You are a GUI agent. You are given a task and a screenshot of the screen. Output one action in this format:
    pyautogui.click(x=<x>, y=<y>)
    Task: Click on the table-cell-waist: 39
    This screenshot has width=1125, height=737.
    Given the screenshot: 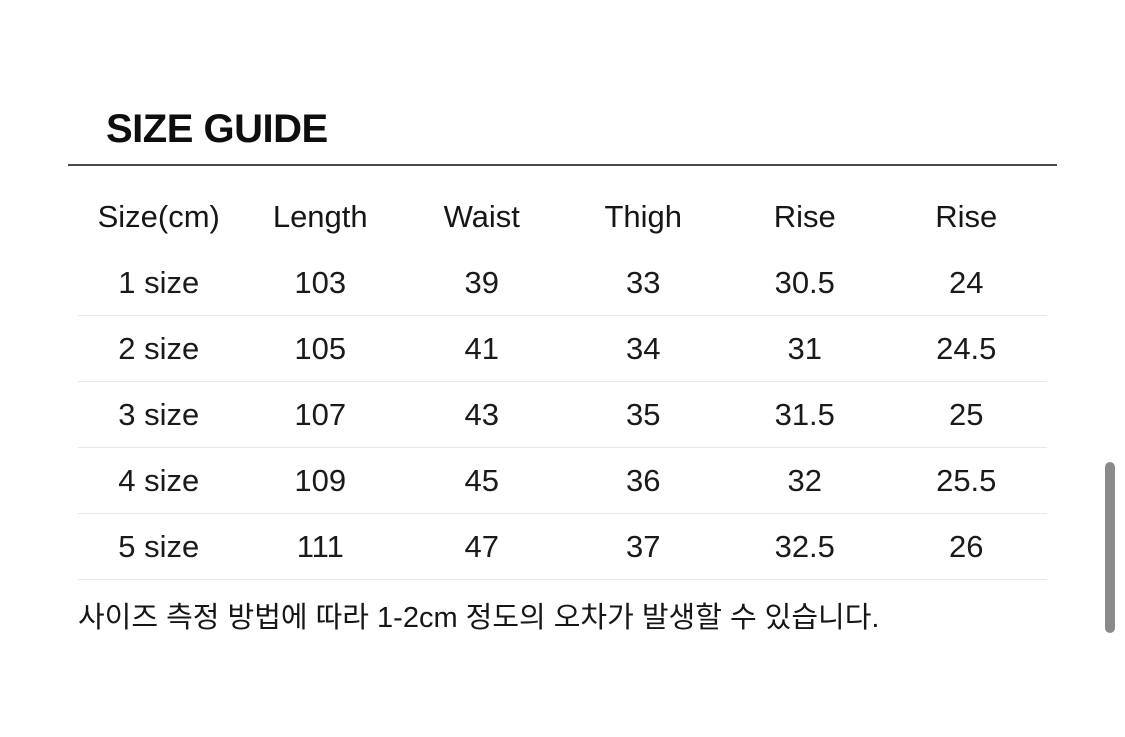 What is the action you would take?
    pyautogui.click(x=481, y=282)
    